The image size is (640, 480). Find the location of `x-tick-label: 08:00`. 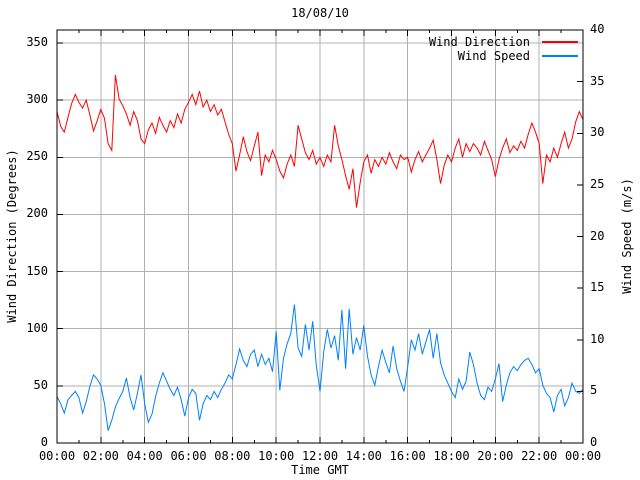

x-tick-label: 08:00 is located at coordinates (232, 456).